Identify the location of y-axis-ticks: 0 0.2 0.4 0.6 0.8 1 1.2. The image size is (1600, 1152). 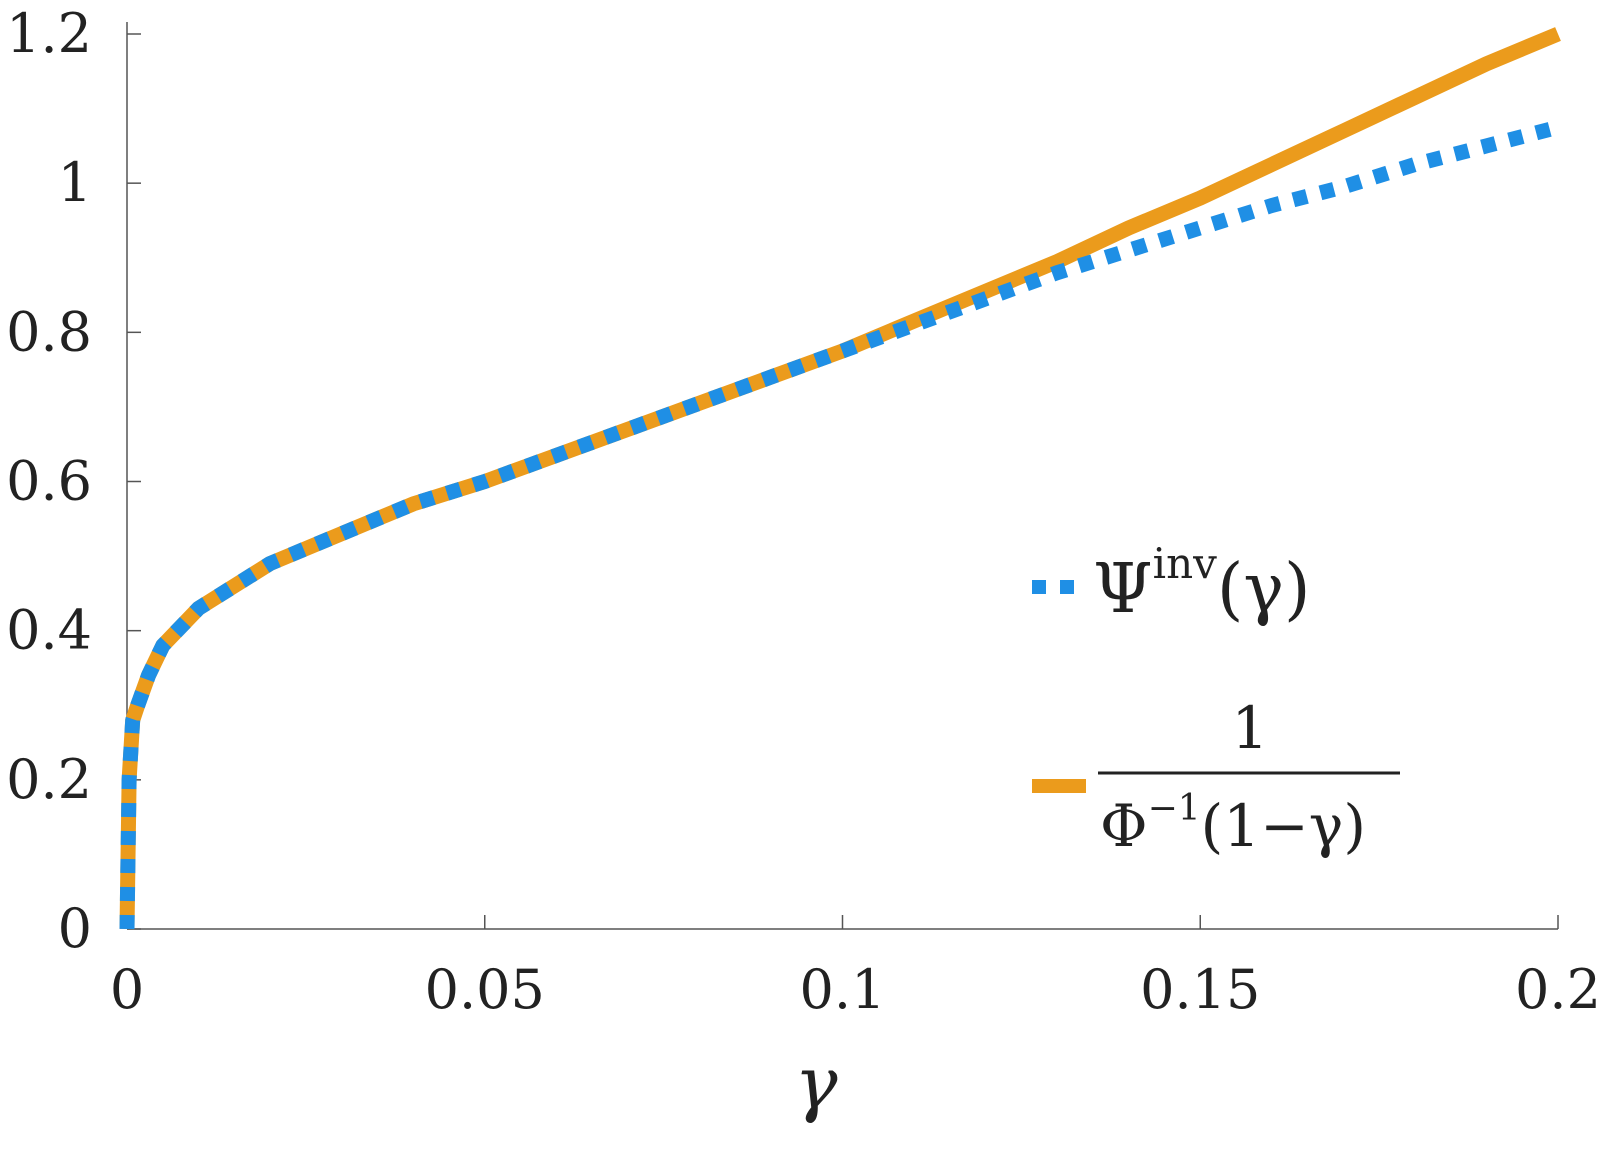
(73, 481).